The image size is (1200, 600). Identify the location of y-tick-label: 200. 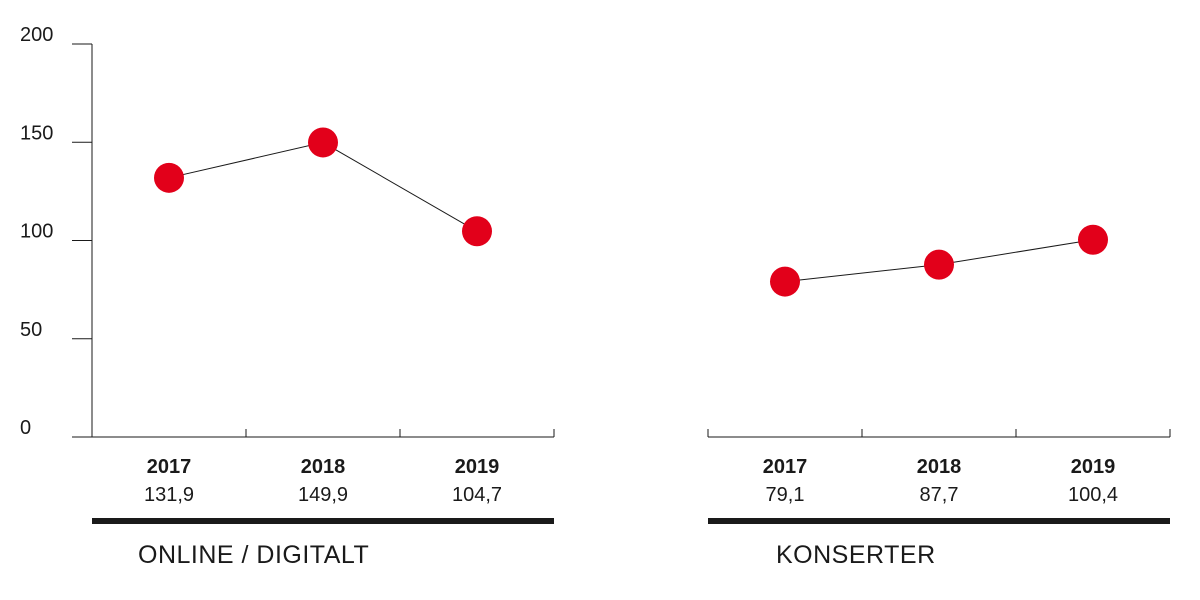
(36, 35).